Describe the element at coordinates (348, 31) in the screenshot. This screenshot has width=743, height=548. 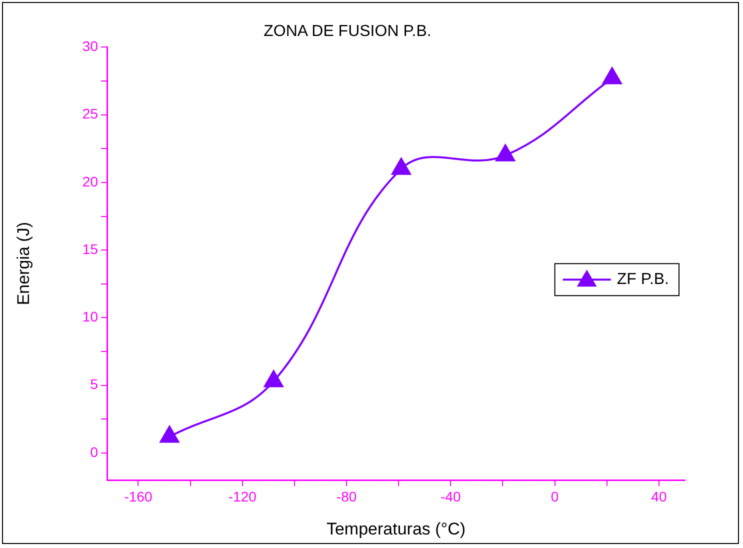
I see `chart-title: ZONA DE FUSION P.B.` at that location.